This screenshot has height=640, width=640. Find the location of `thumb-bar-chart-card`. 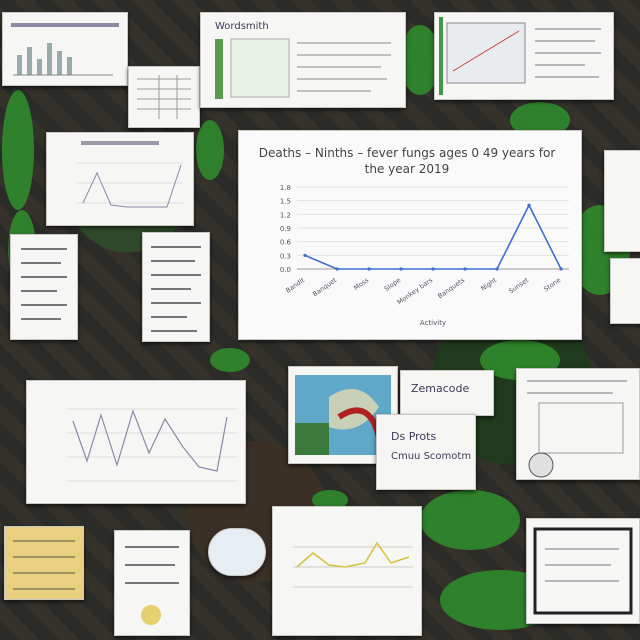

thumb-bar-chart-card is located at coordinates (65, 49).